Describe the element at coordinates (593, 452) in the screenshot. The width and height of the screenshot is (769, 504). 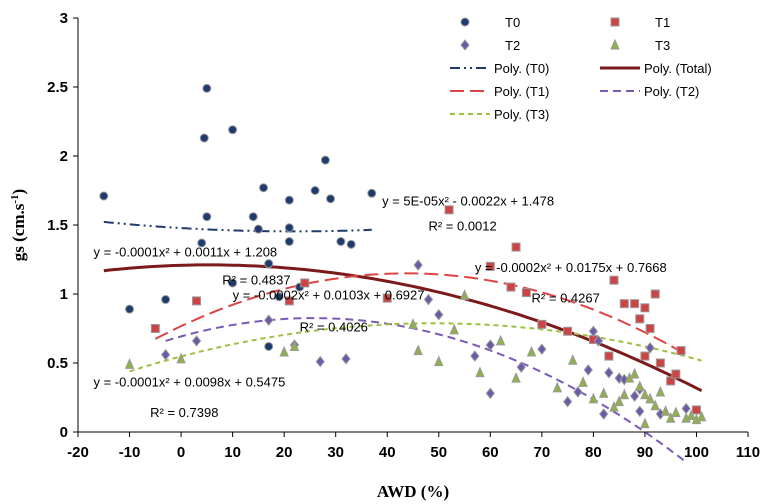
I see `x-tick-label: 80` at that location.